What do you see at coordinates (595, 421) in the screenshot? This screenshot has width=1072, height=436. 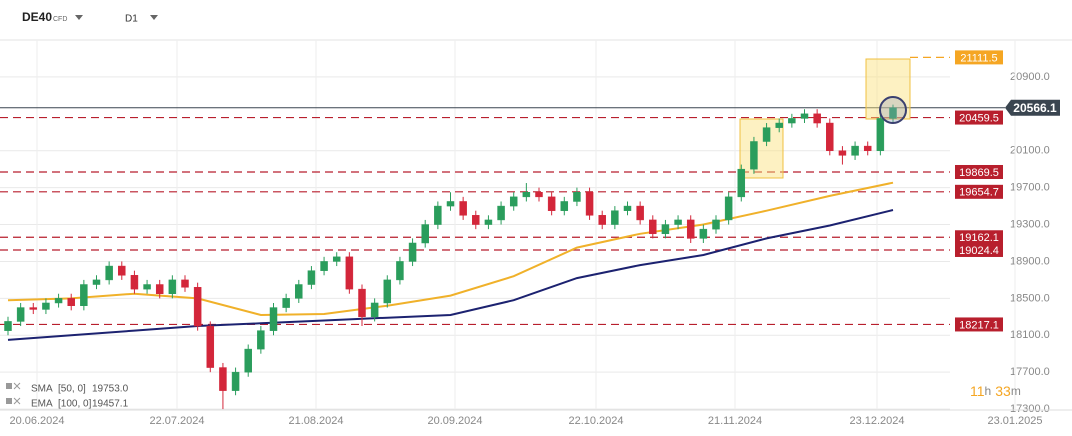 I see `x-tick-label: 22.10.2024` at bounding box center [595, 421].